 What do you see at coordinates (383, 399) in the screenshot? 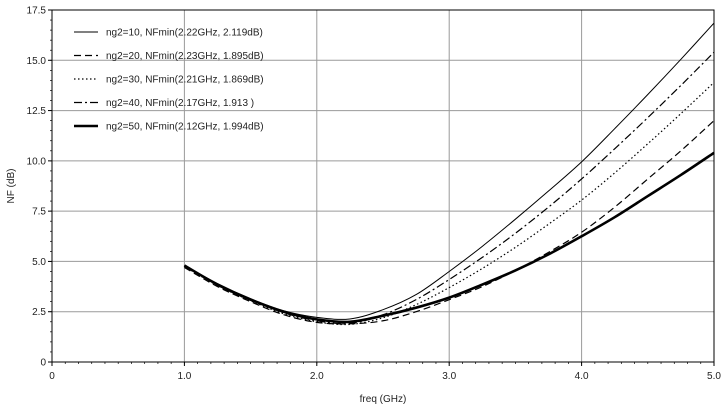
I see `x-axis-title: freq (GHz)` at bounding box center [383, 399].